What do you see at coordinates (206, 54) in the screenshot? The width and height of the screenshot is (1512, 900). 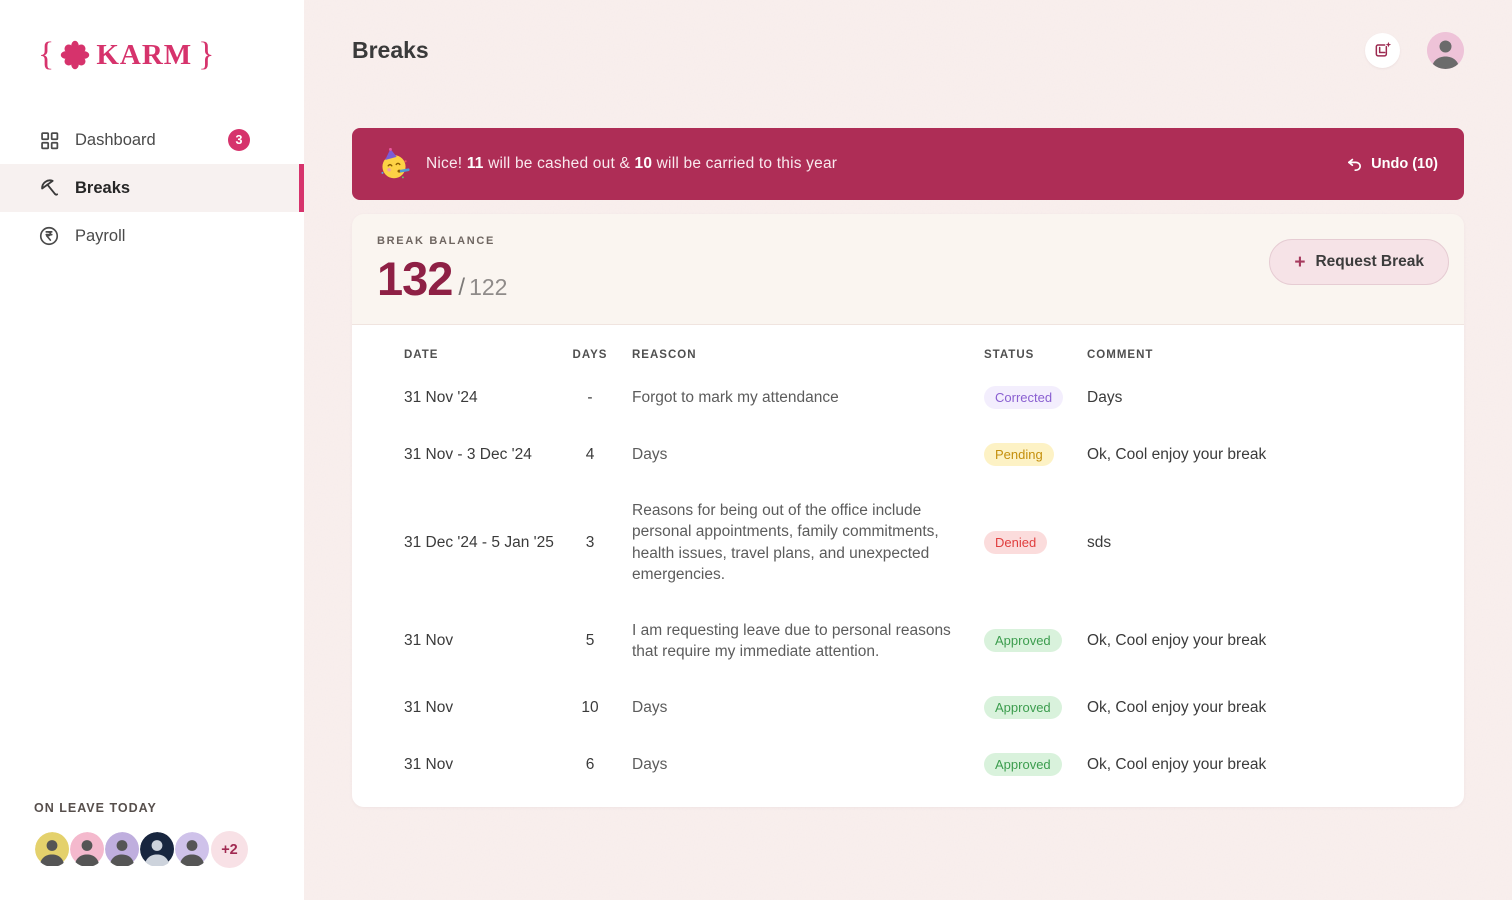 I see `logo-brace-right: }` at bounding box center [206, 54].